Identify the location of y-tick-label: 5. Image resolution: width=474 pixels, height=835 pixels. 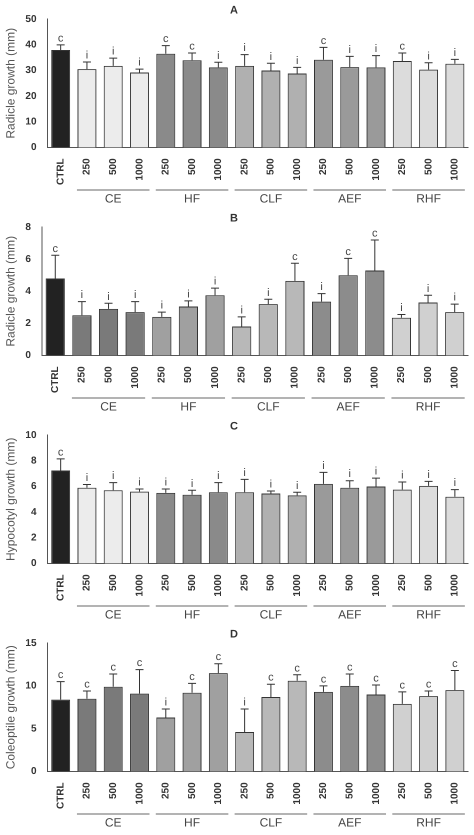
(33, 728).